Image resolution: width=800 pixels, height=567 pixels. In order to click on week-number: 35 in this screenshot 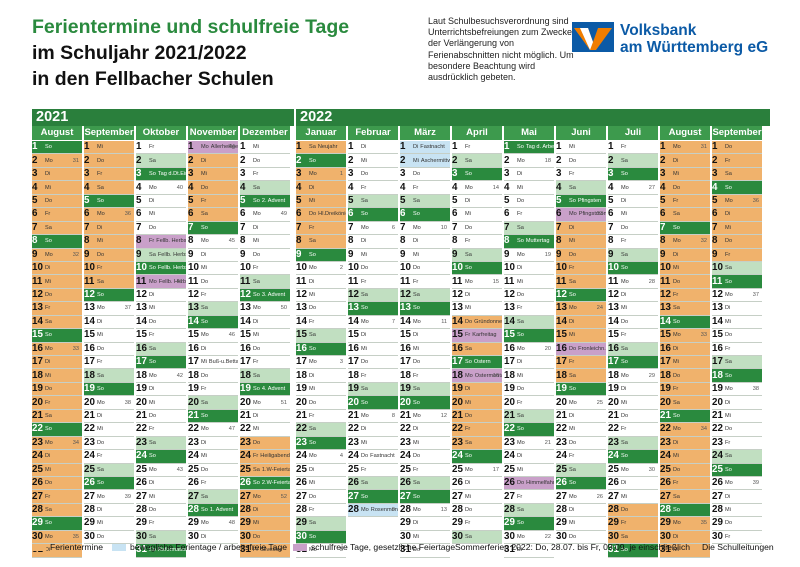, I will do `click(703, 523)`.